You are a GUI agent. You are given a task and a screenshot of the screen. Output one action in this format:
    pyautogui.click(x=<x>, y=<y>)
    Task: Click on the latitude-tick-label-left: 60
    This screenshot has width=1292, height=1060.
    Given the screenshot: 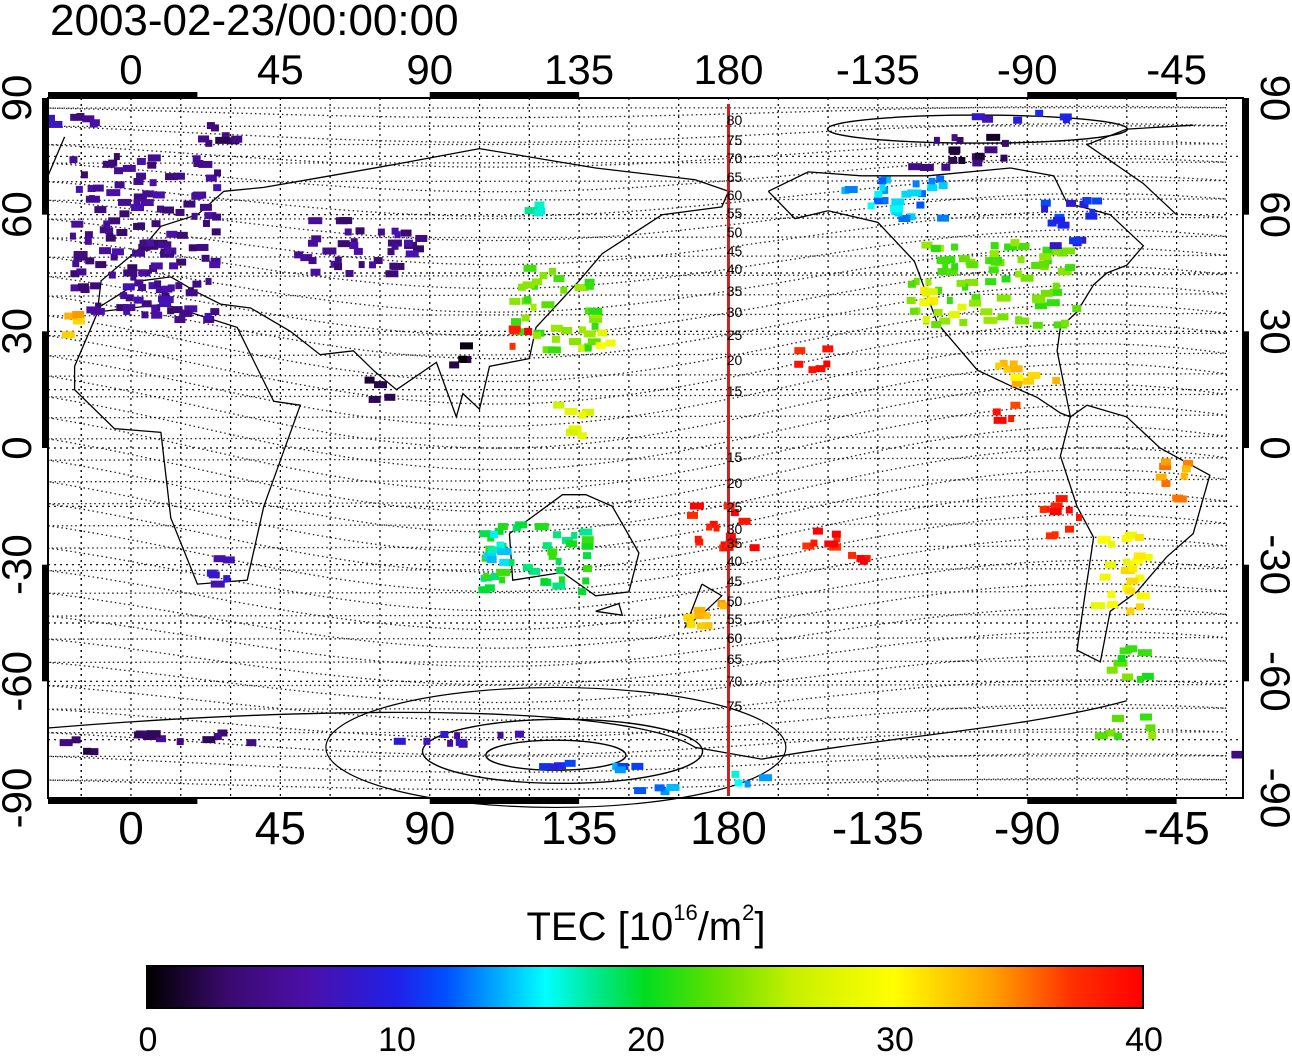 What is the action you would take?
    pyautogui.click(x=20, y=214)
    